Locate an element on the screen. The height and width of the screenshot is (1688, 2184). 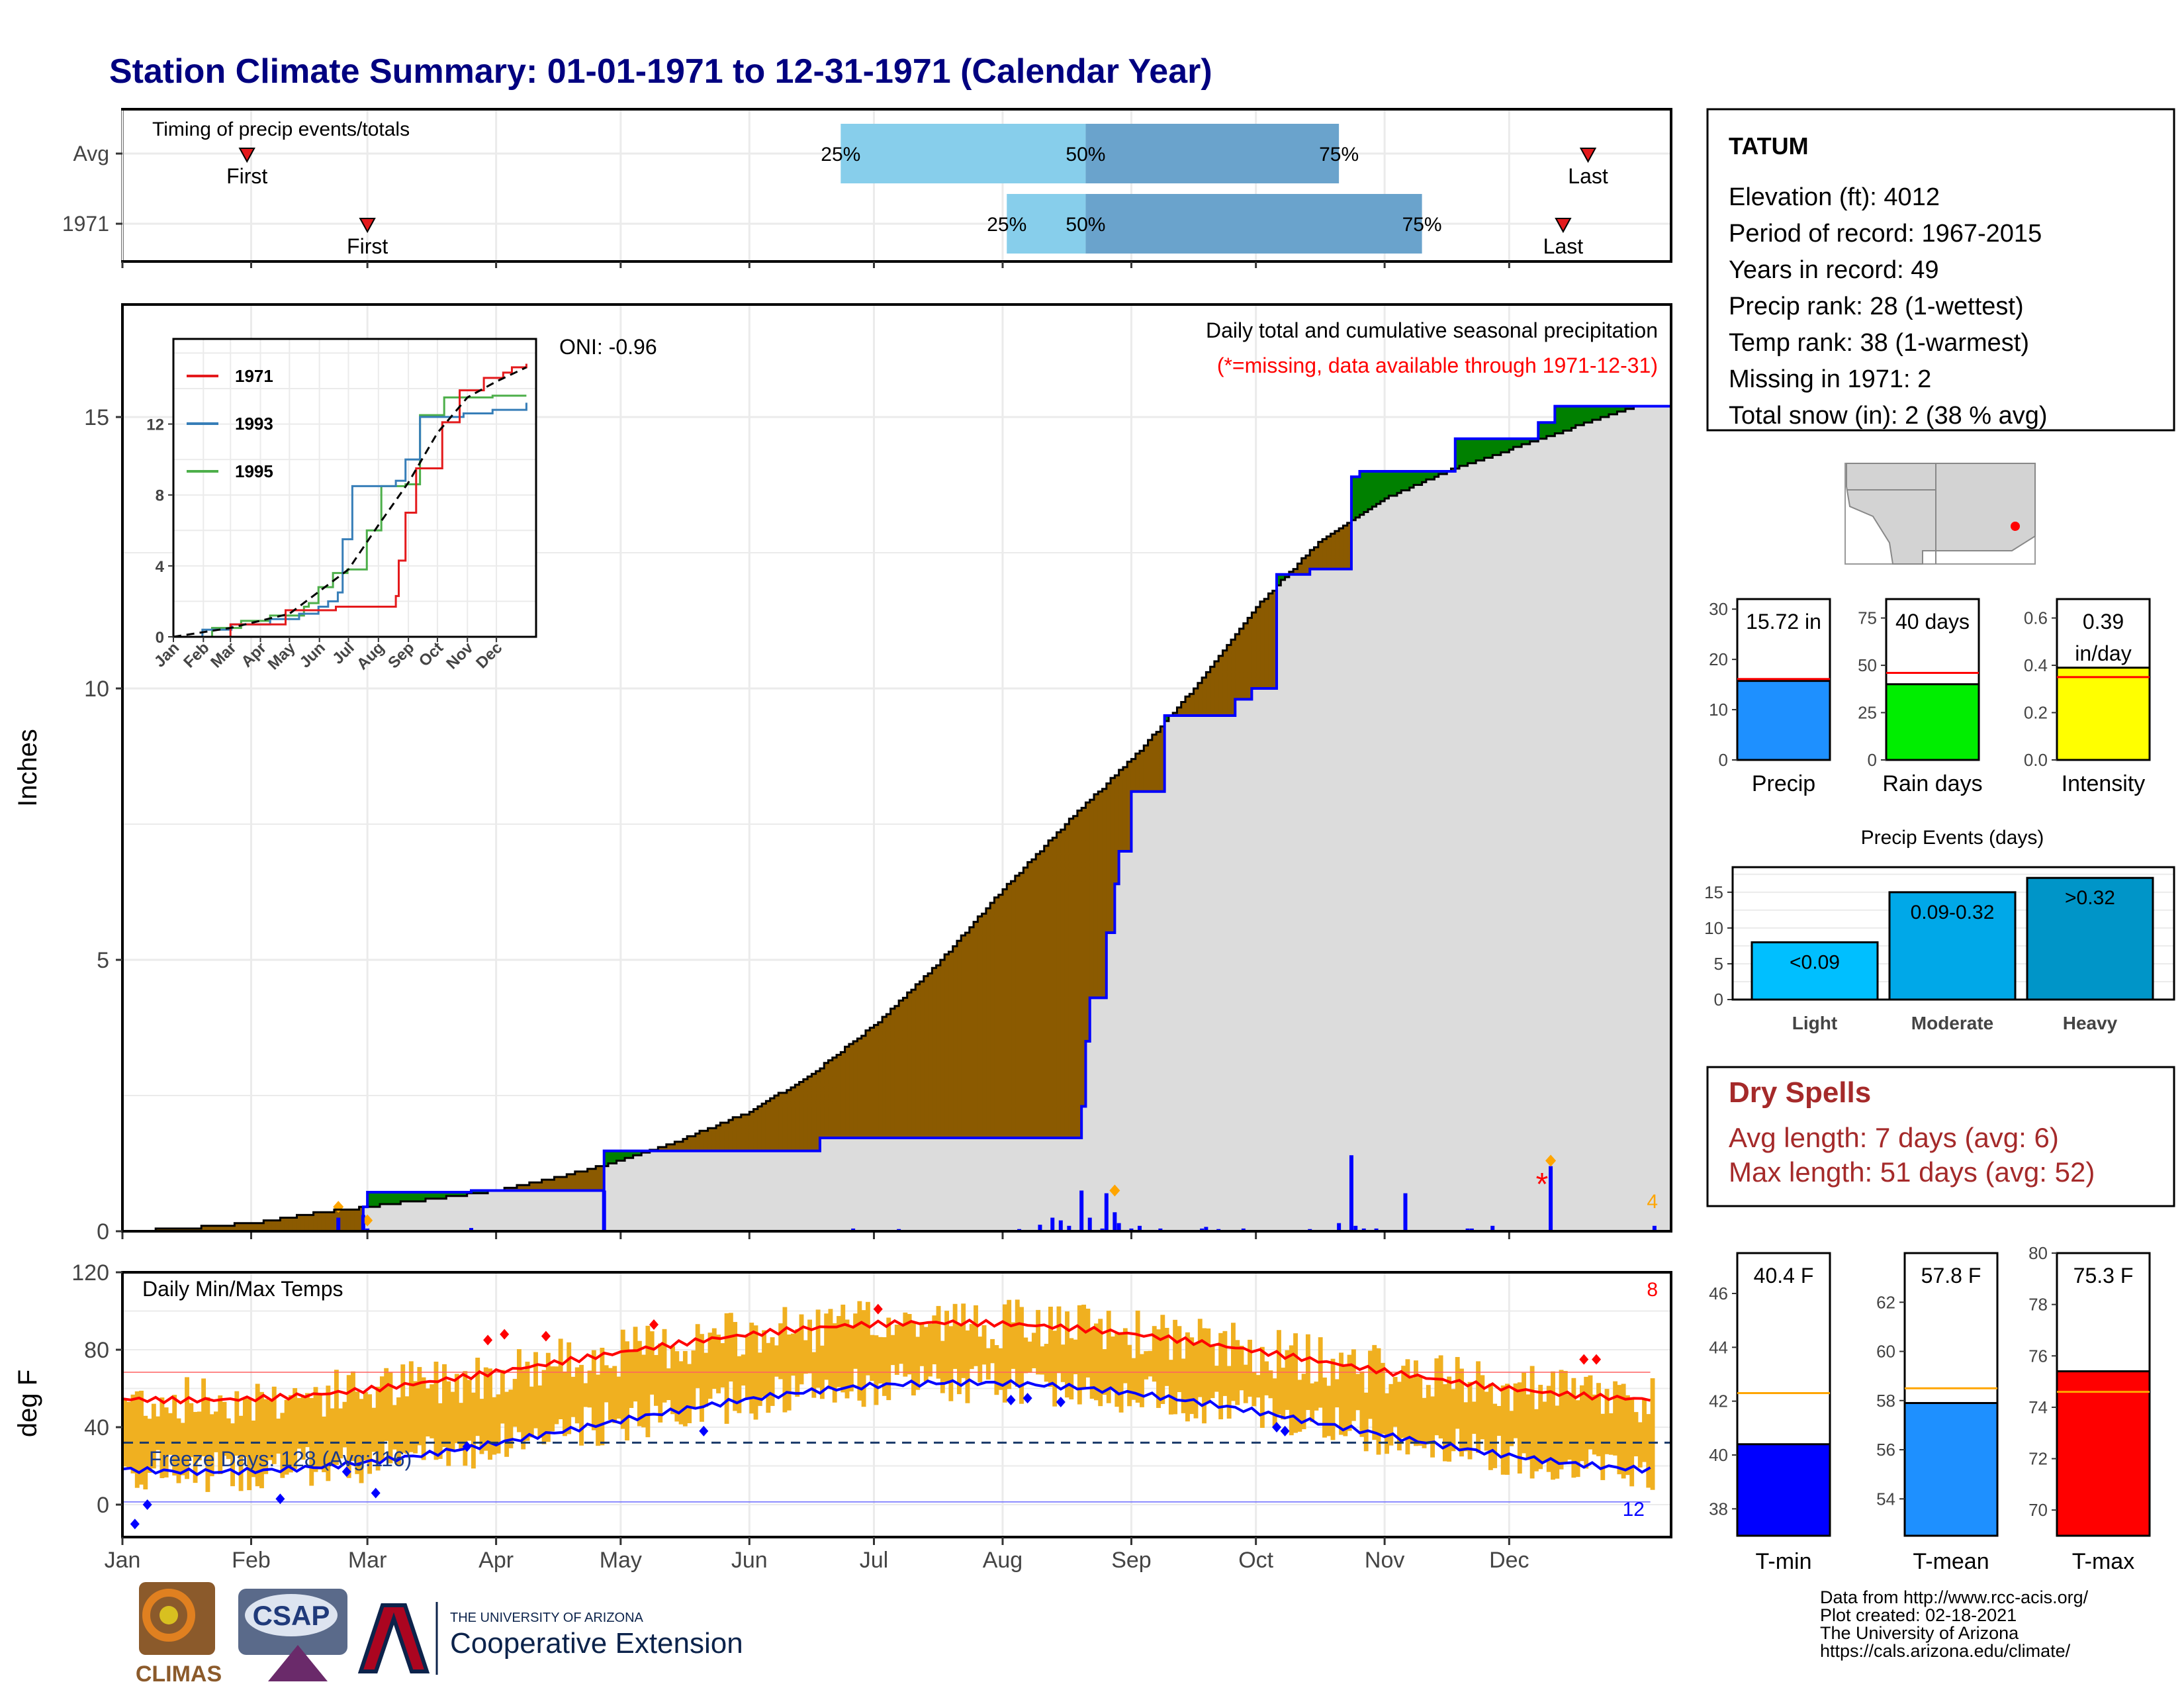
inset-legend-label: 1971 is located at coordinates (254, 376).